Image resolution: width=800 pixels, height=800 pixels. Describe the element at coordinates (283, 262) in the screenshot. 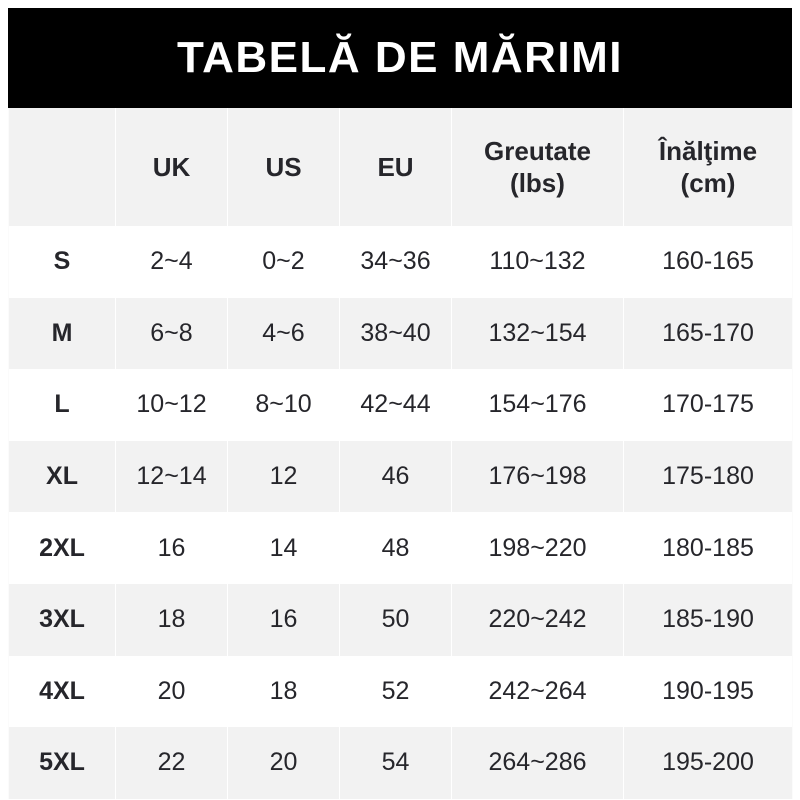

I see `cell-us: 0~2` at that location.